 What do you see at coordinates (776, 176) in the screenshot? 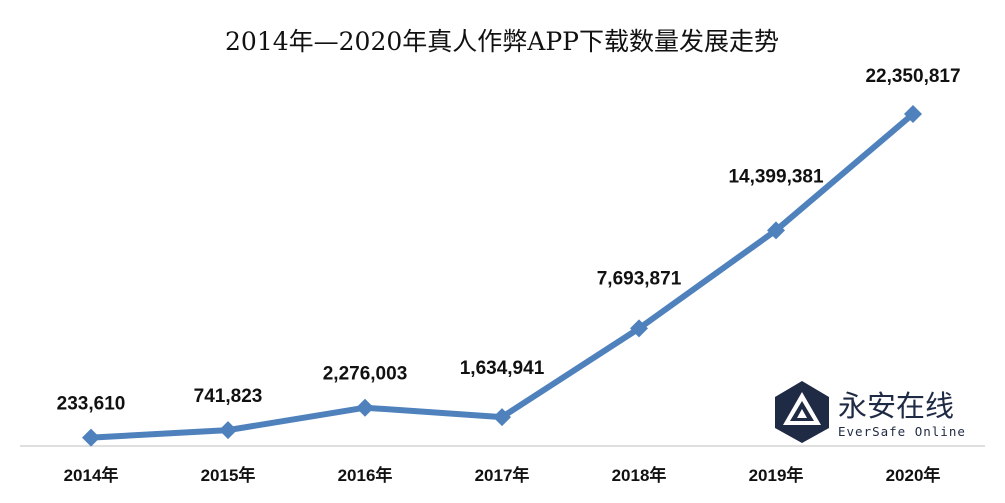
I see `data-label: 14,399,381` at bounding box center [776, 176].